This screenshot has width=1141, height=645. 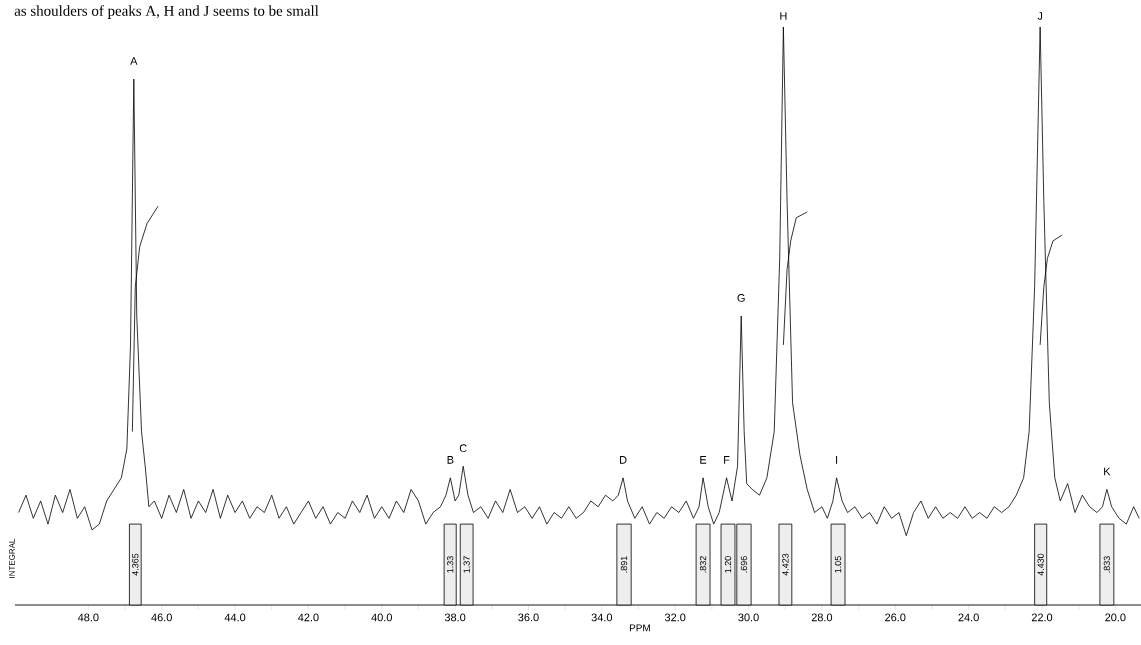 I want to click on band-label: 1.33, so click(x=450, y=564).